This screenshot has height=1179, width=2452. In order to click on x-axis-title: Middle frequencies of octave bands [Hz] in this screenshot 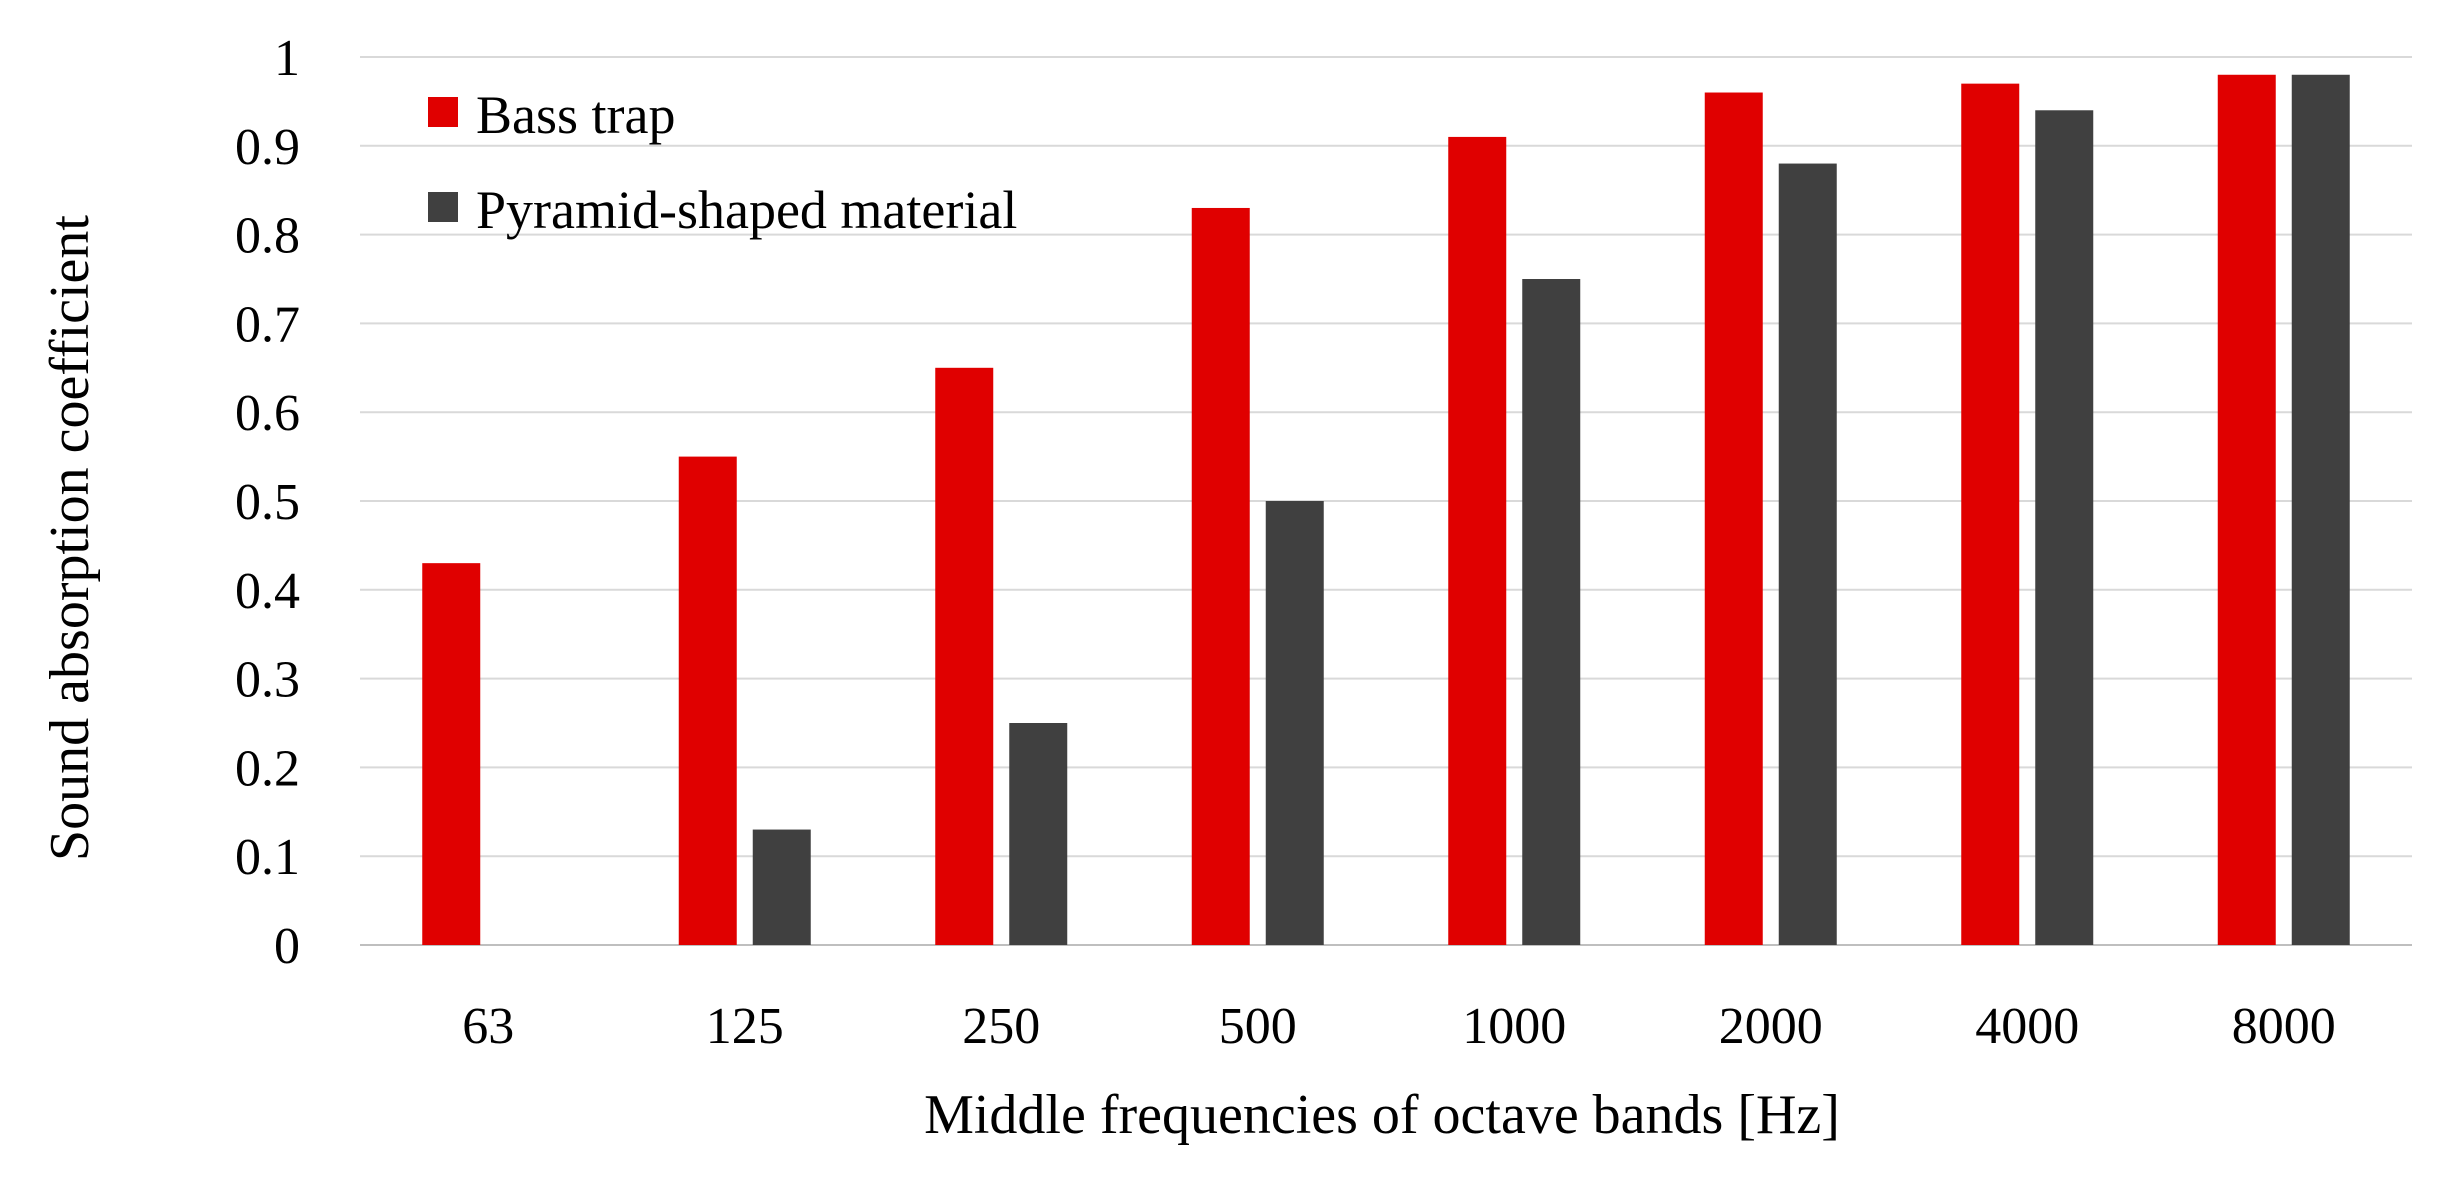, I will do `click(1382, 1115)`.